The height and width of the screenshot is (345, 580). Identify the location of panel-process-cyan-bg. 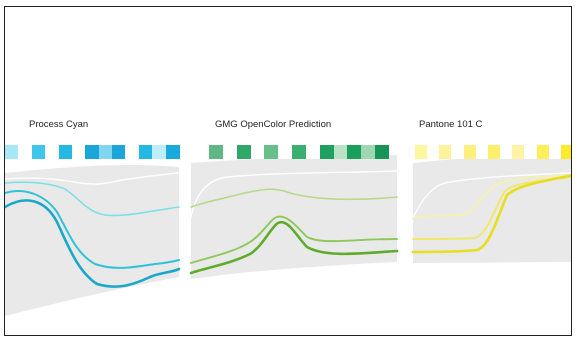
(92, 240).